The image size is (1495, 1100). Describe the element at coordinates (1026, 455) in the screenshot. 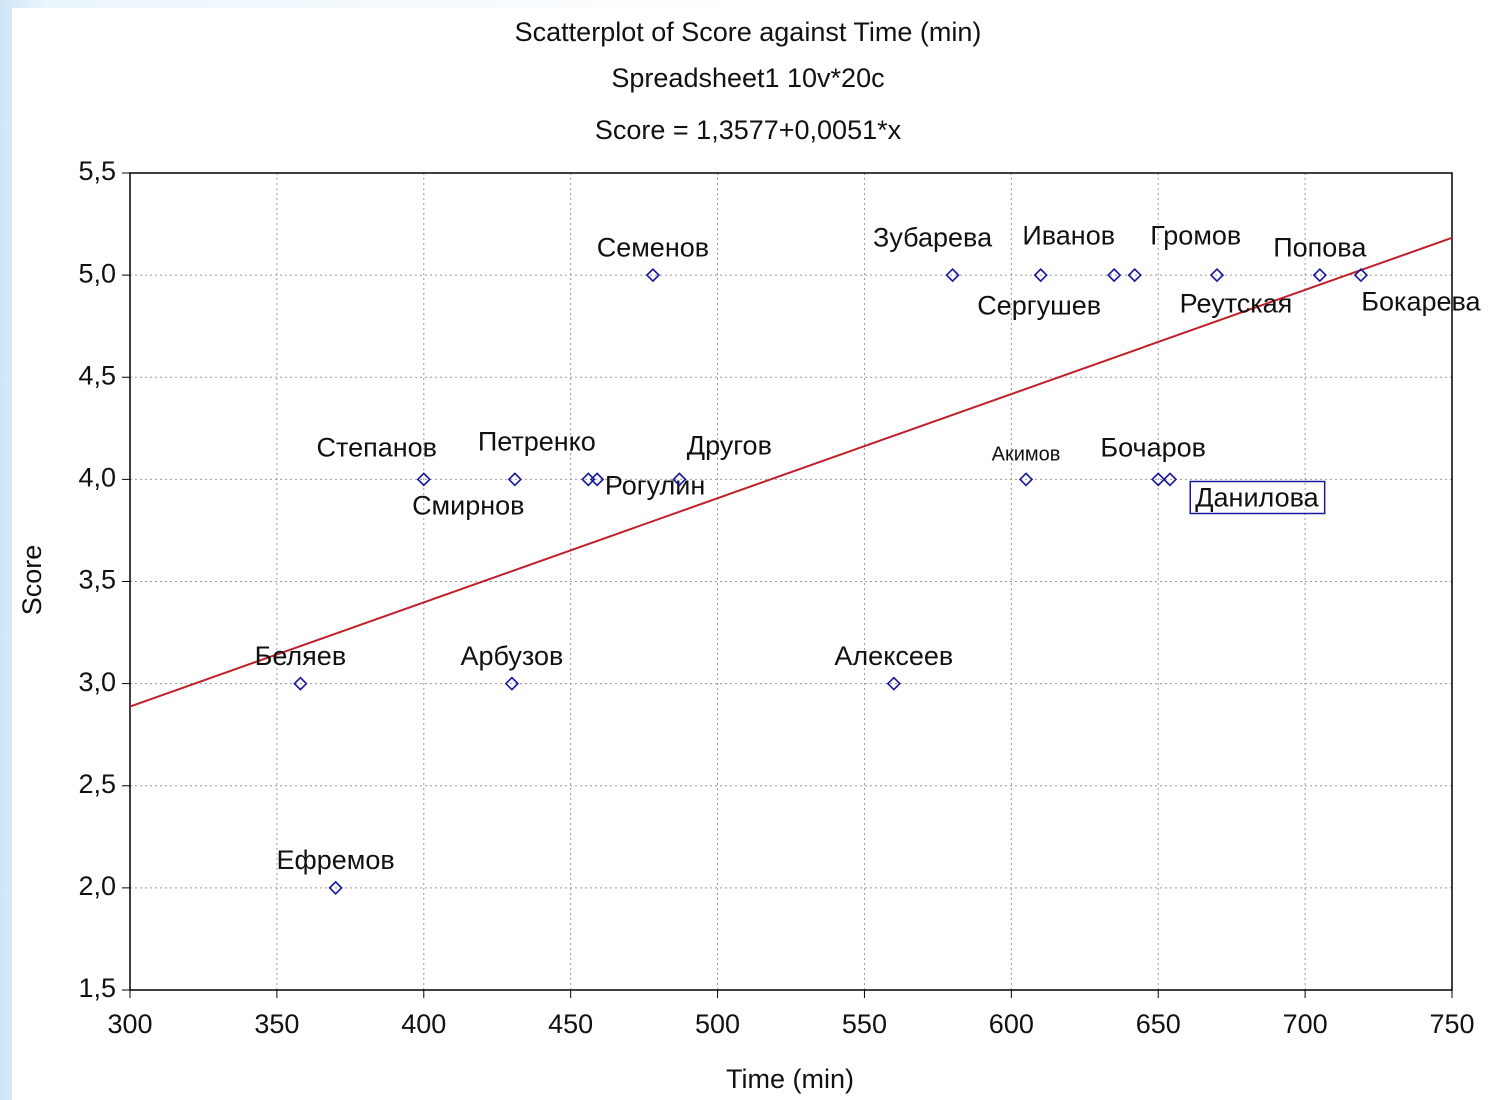

I see `point-label: Акимов` at that location.